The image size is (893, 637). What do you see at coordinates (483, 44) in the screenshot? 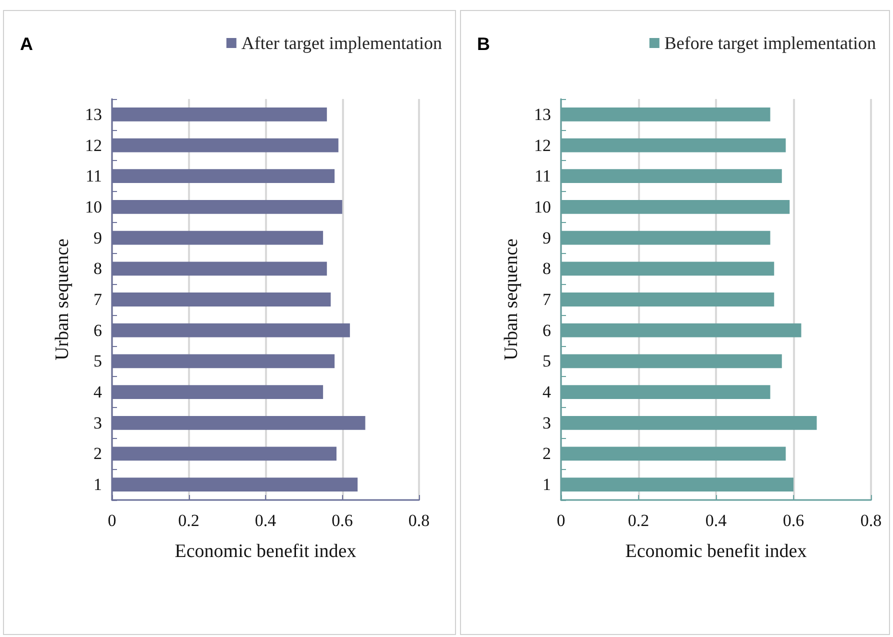
I see `text: B` at bounding box center [483, 44].